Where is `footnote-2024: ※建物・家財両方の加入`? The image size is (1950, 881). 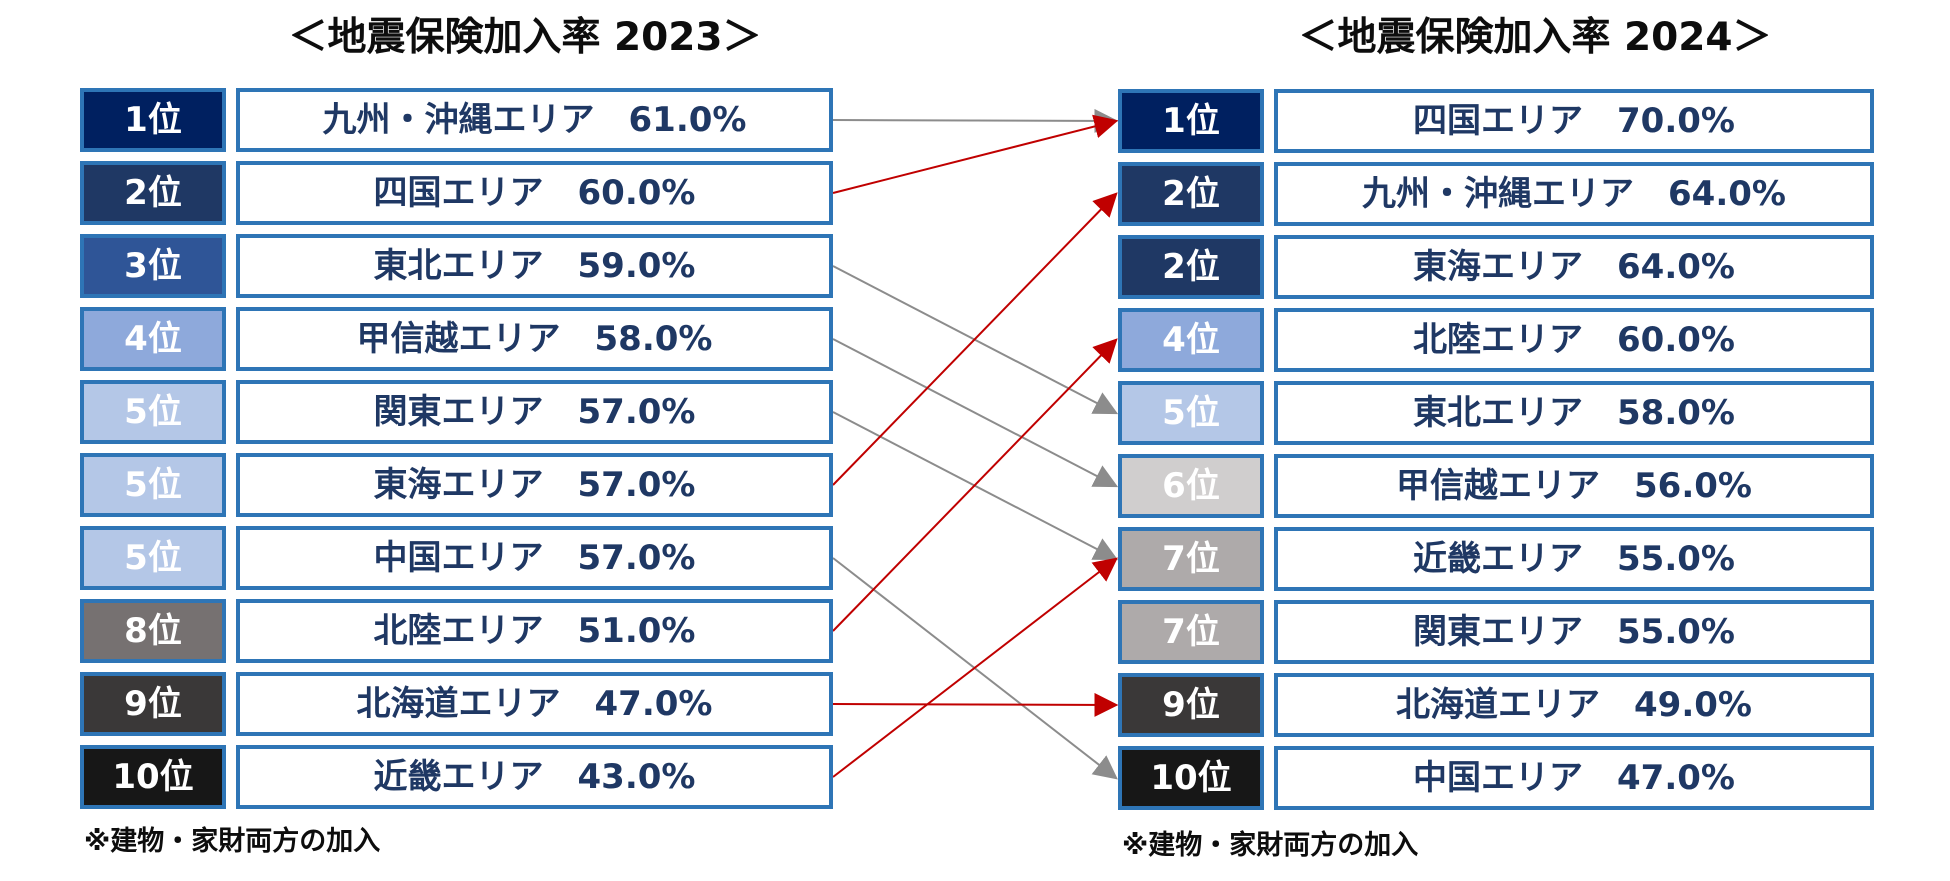
footnote-2024: ※建物・家財両方の加入 is located at coordinates (1270, 845).